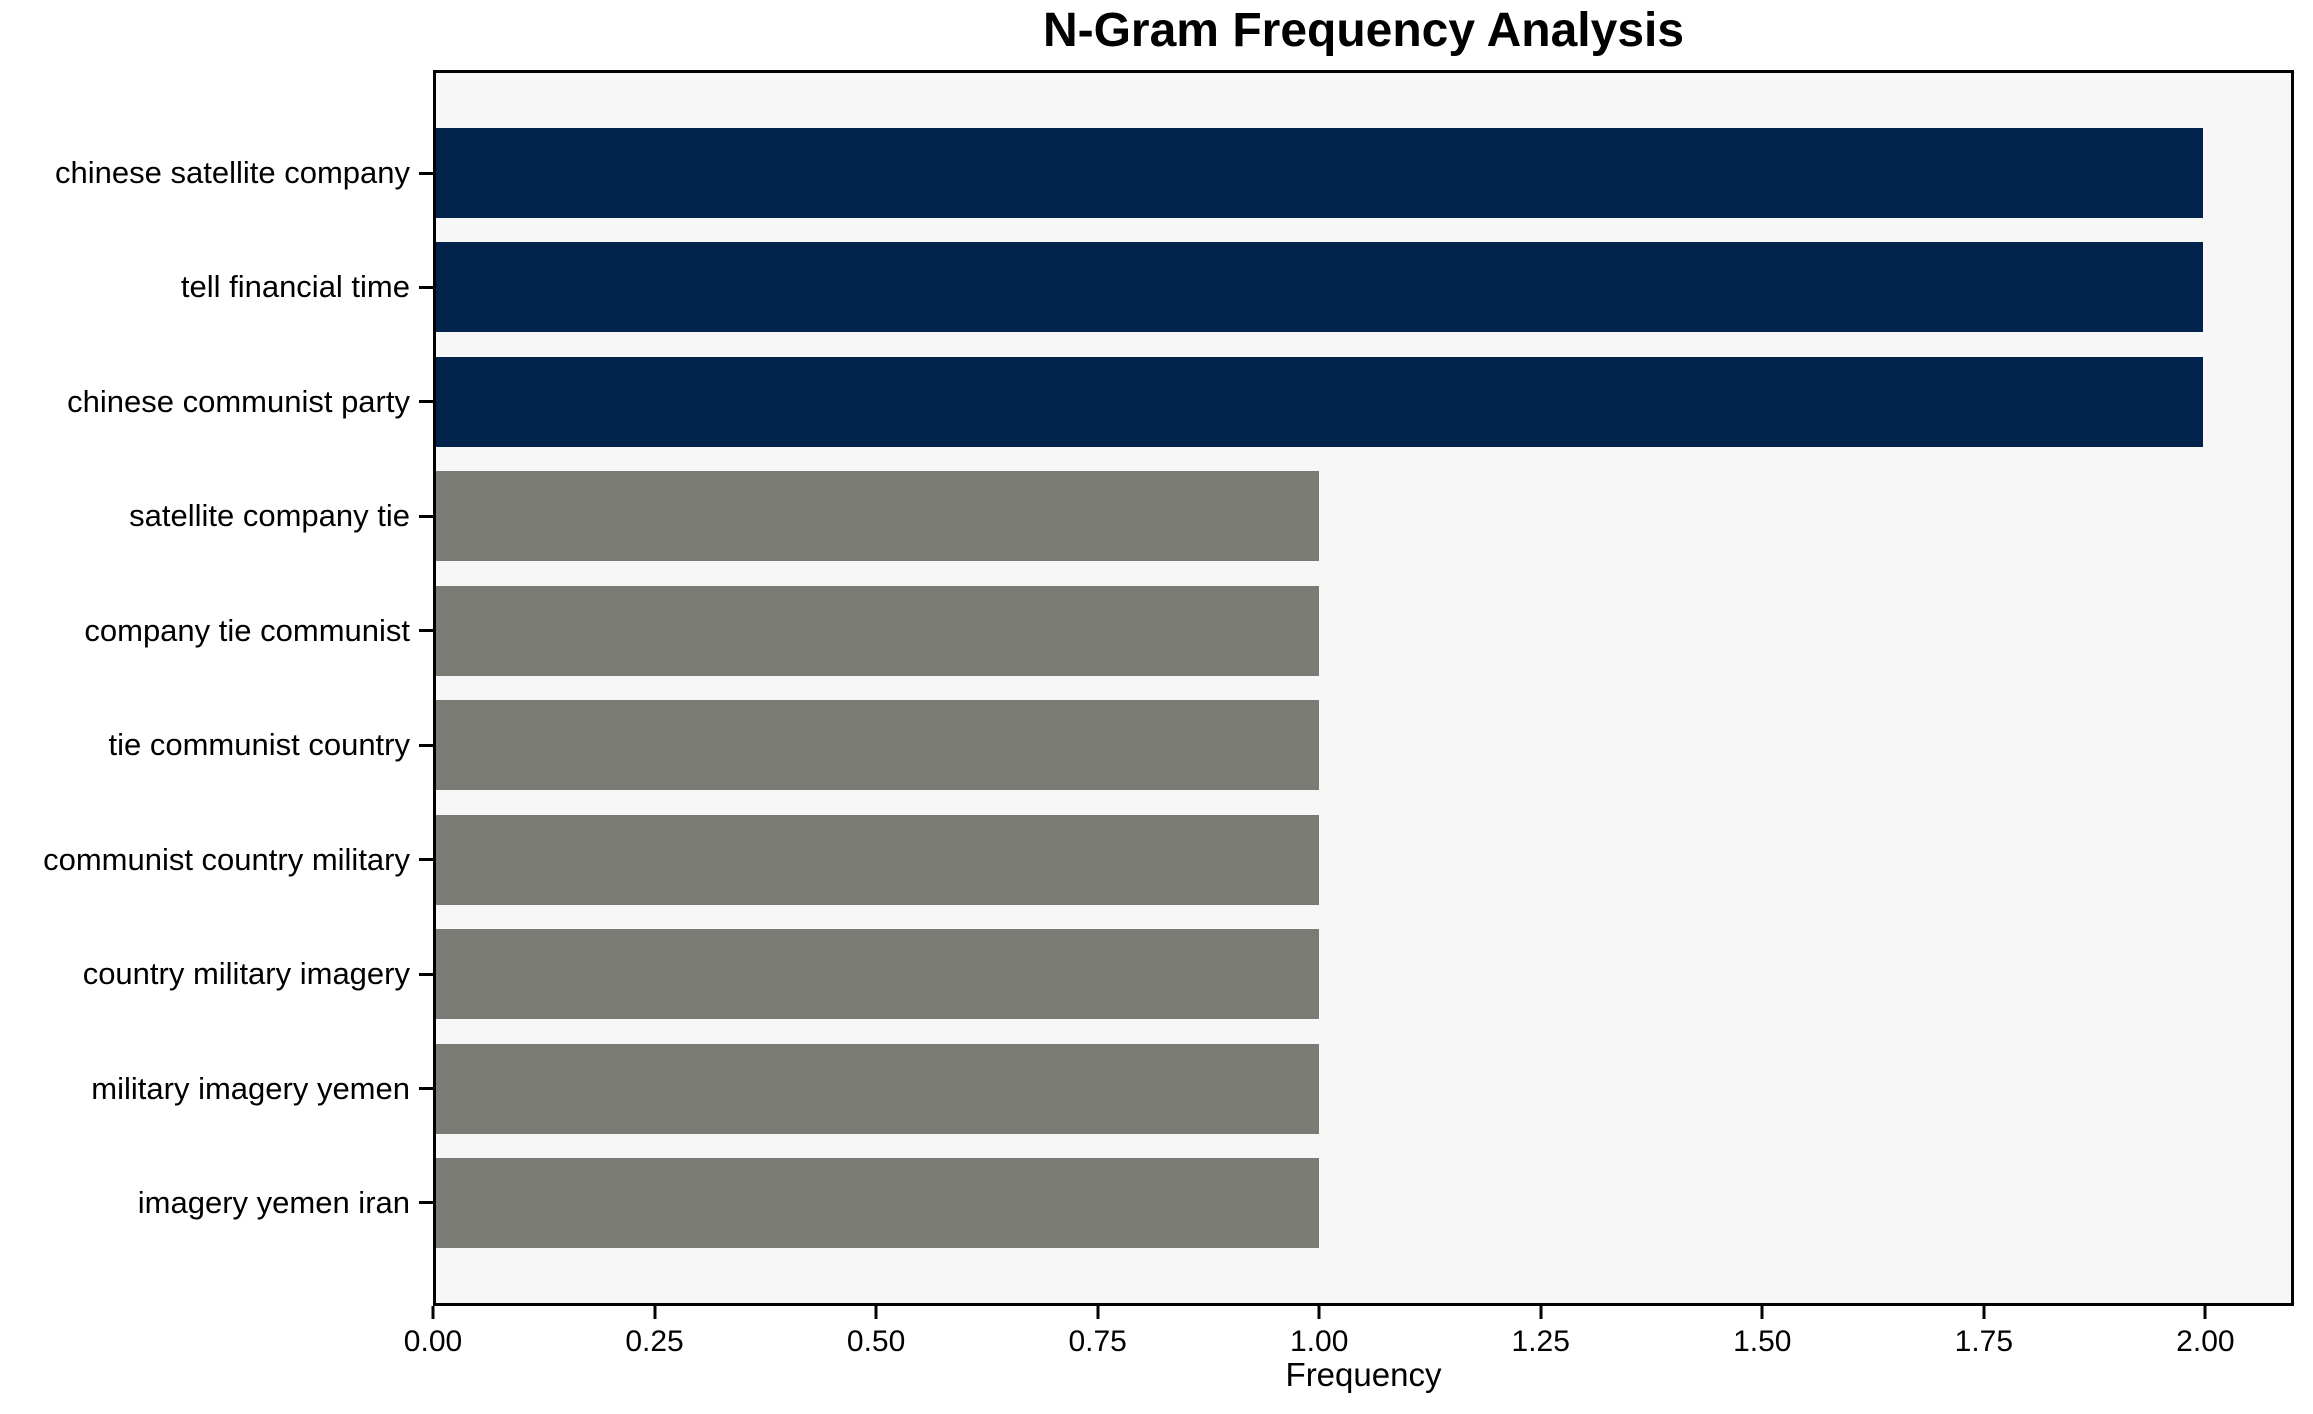  I want to click on bar-communist-country-military, so click(878, 859).